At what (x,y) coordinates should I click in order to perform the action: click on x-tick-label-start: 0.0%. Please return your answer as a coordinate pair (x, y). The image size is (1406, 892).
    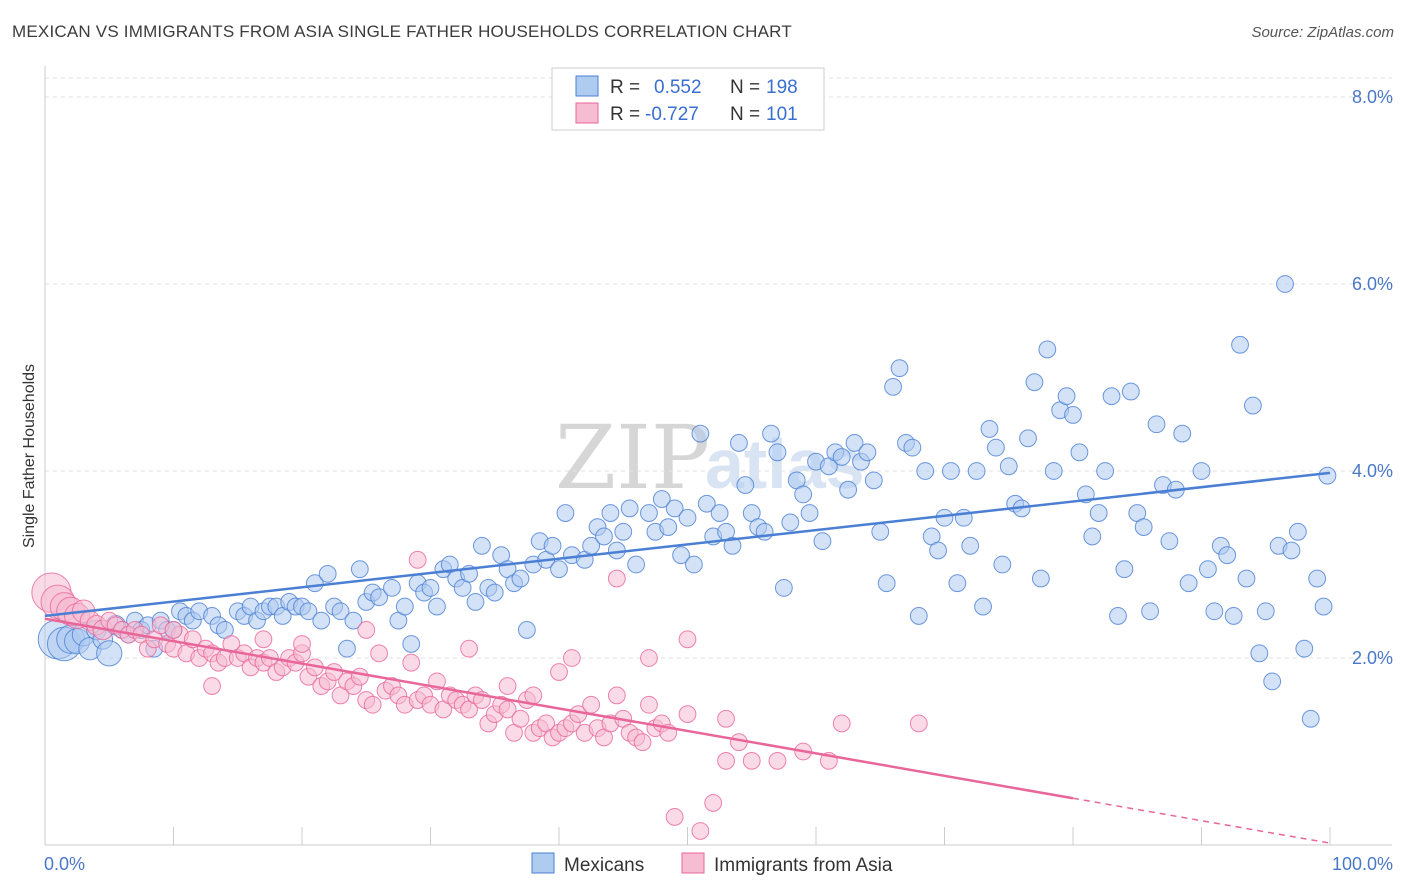
    Looking at the image, I should click on (64, 864).